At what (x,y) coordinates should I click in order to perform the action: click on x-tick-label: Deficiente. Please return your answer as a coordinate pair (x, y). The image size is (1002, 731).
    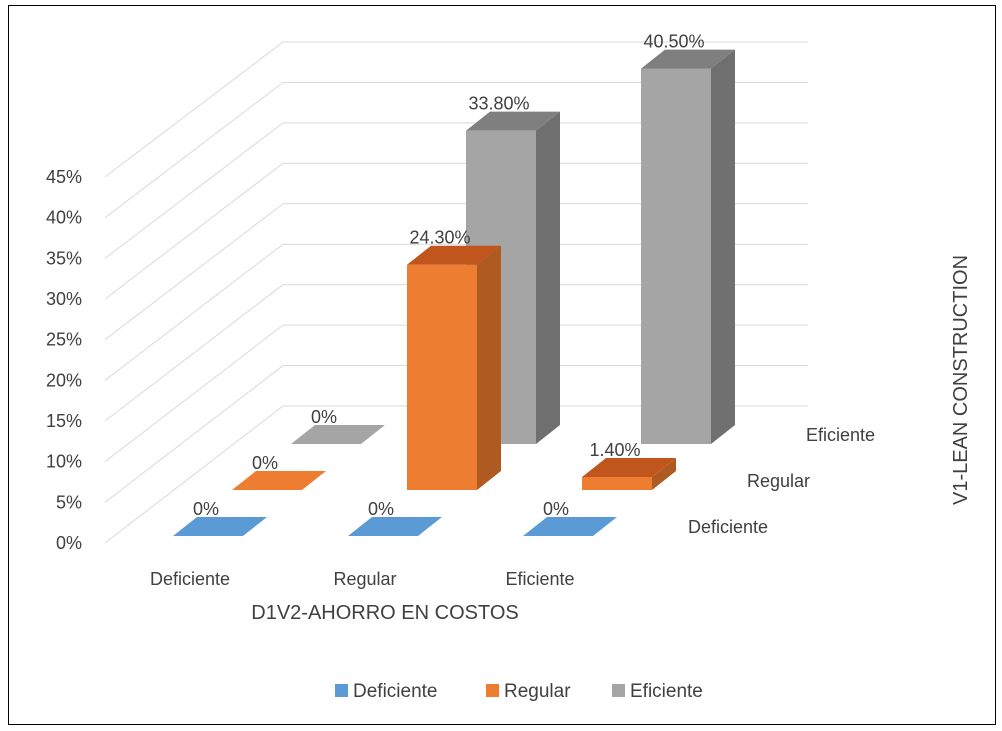
    Looking at the image, I should click on (190, 579).